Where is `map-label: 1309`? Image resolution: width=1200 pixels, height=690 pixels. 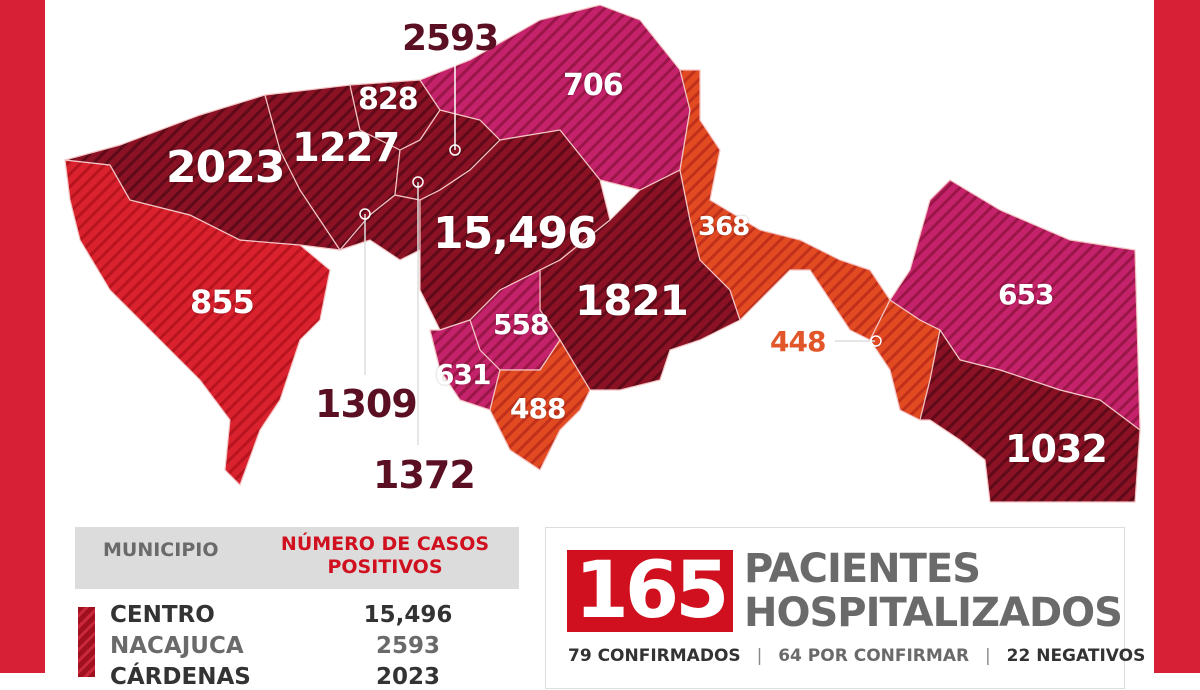
map-label: 1309 is located at coordinates (366, 404).